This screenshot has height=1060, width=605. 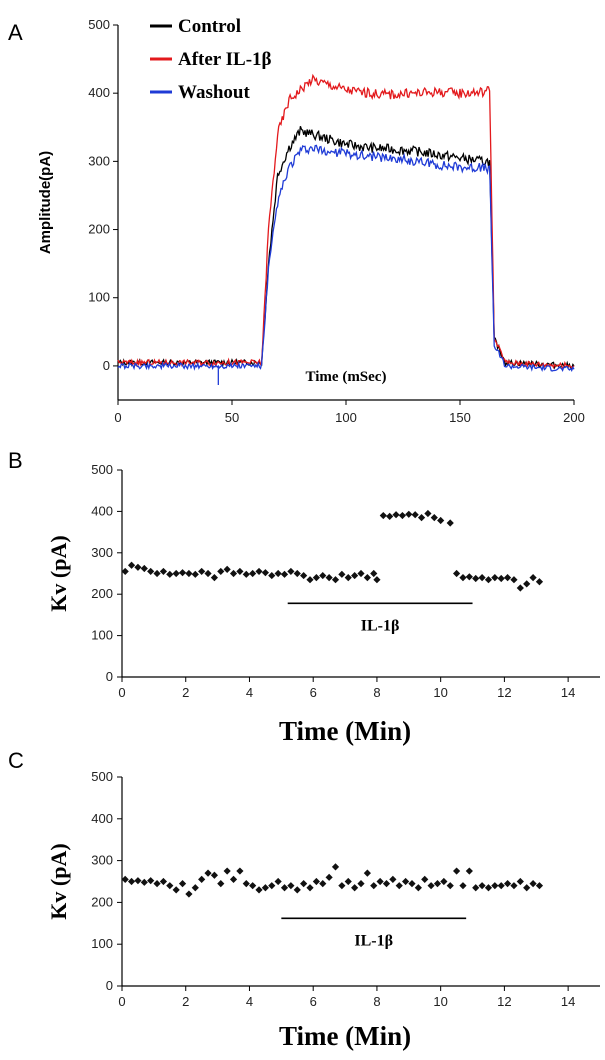 I want to click on panel-label-b: B, so click(x=15, y=460).